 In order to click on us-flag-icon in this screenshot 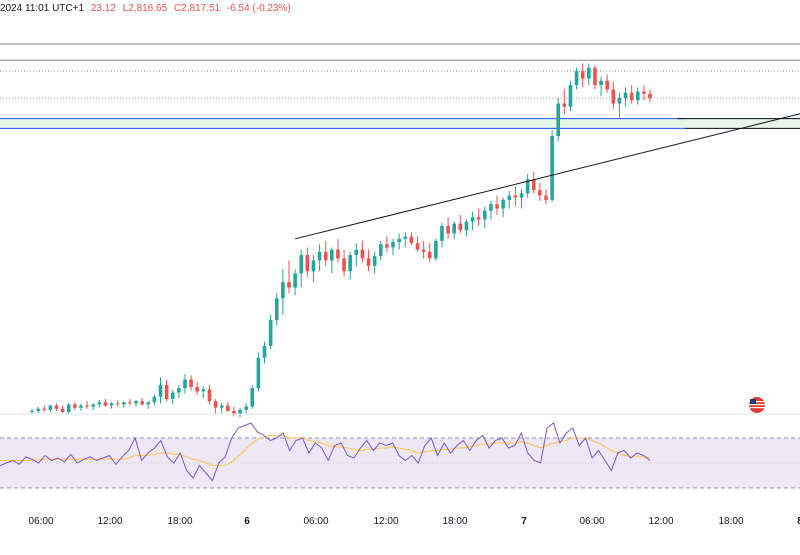, I will do `click(757, 405)`.